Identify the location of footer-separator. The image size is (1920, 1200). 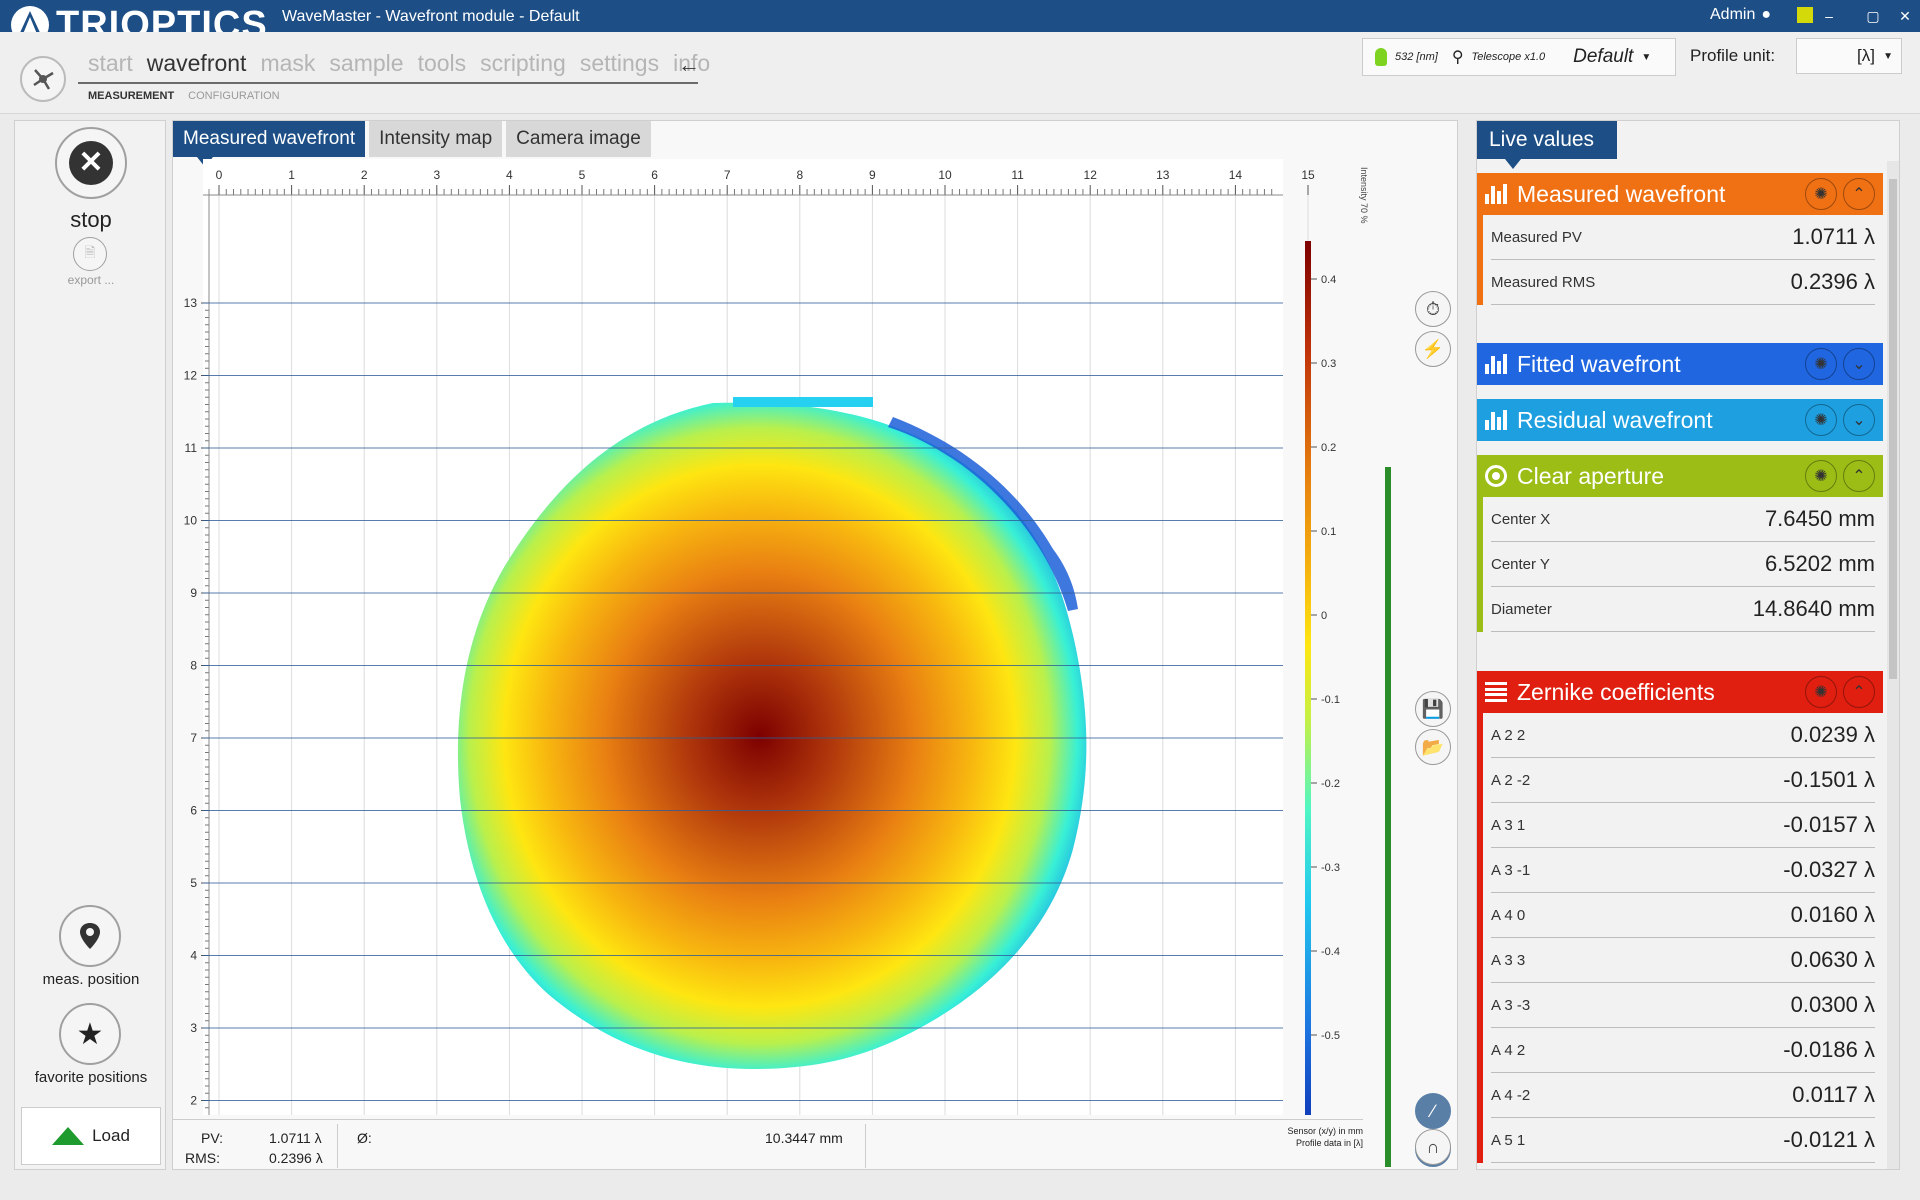
(865, 1146).